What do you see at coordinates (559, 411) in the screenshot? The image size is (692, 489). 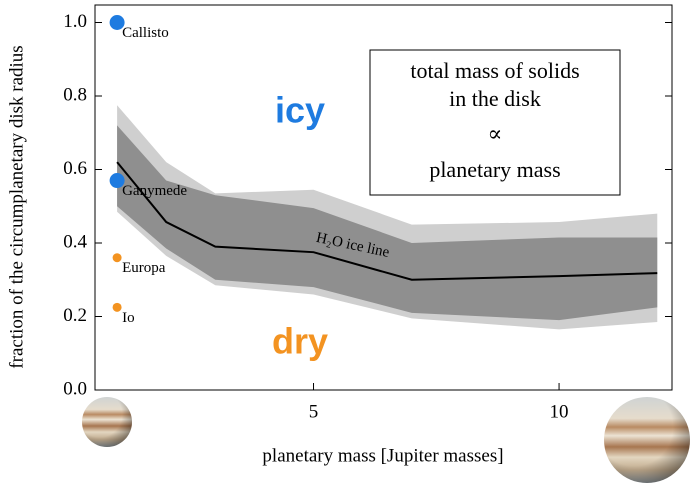 I see `x-tick-label: 10` at bounding box center [559, 411].